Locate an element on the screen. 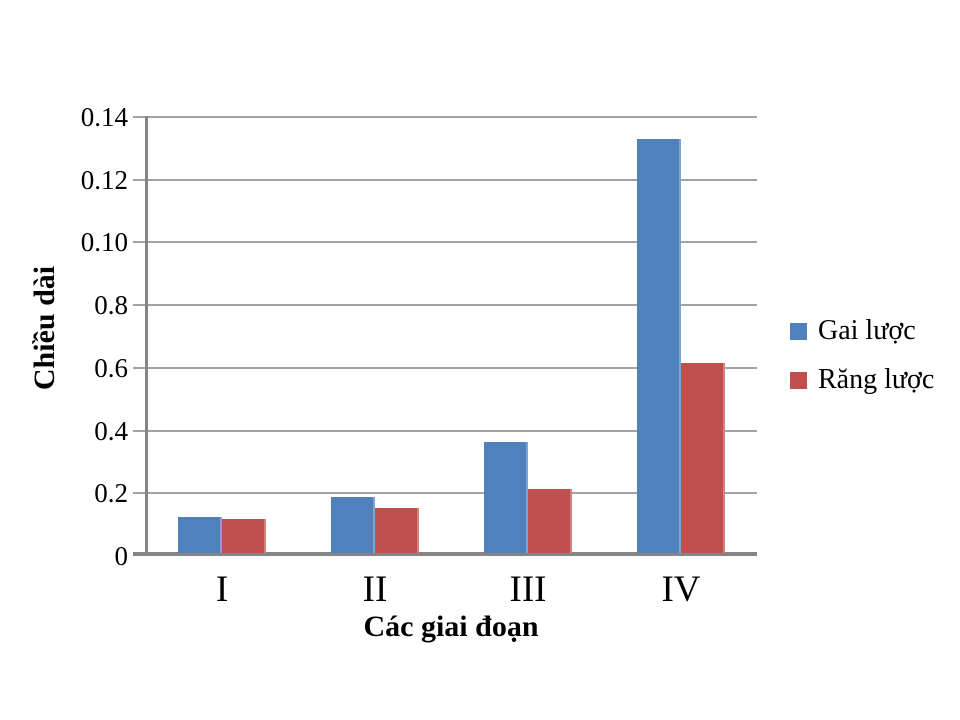 Image resolution: width=960 pixels, height=720 pixels. bar-red-III is located at coordinates (550, 521).